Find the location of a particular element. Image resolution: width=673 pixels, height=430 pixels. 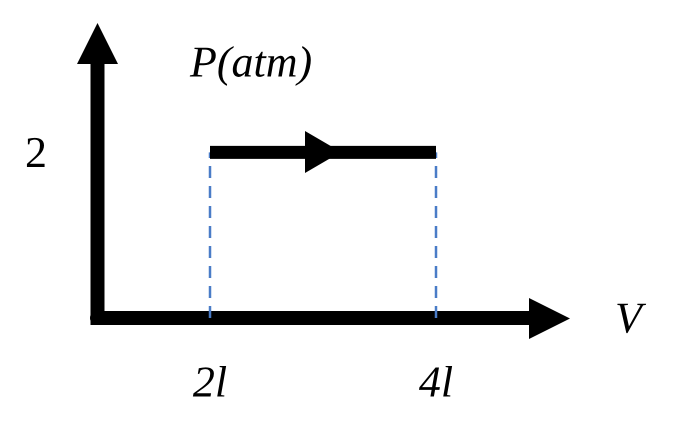

text: 2 is located at coordinates (36, 152).